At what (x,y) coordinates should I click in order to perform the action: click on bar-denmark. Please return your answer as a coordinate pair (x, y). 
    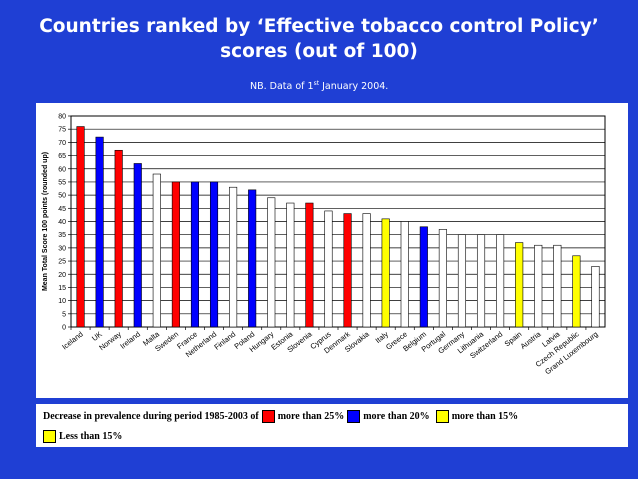
    Looking at the image, I should click on (347, 270).